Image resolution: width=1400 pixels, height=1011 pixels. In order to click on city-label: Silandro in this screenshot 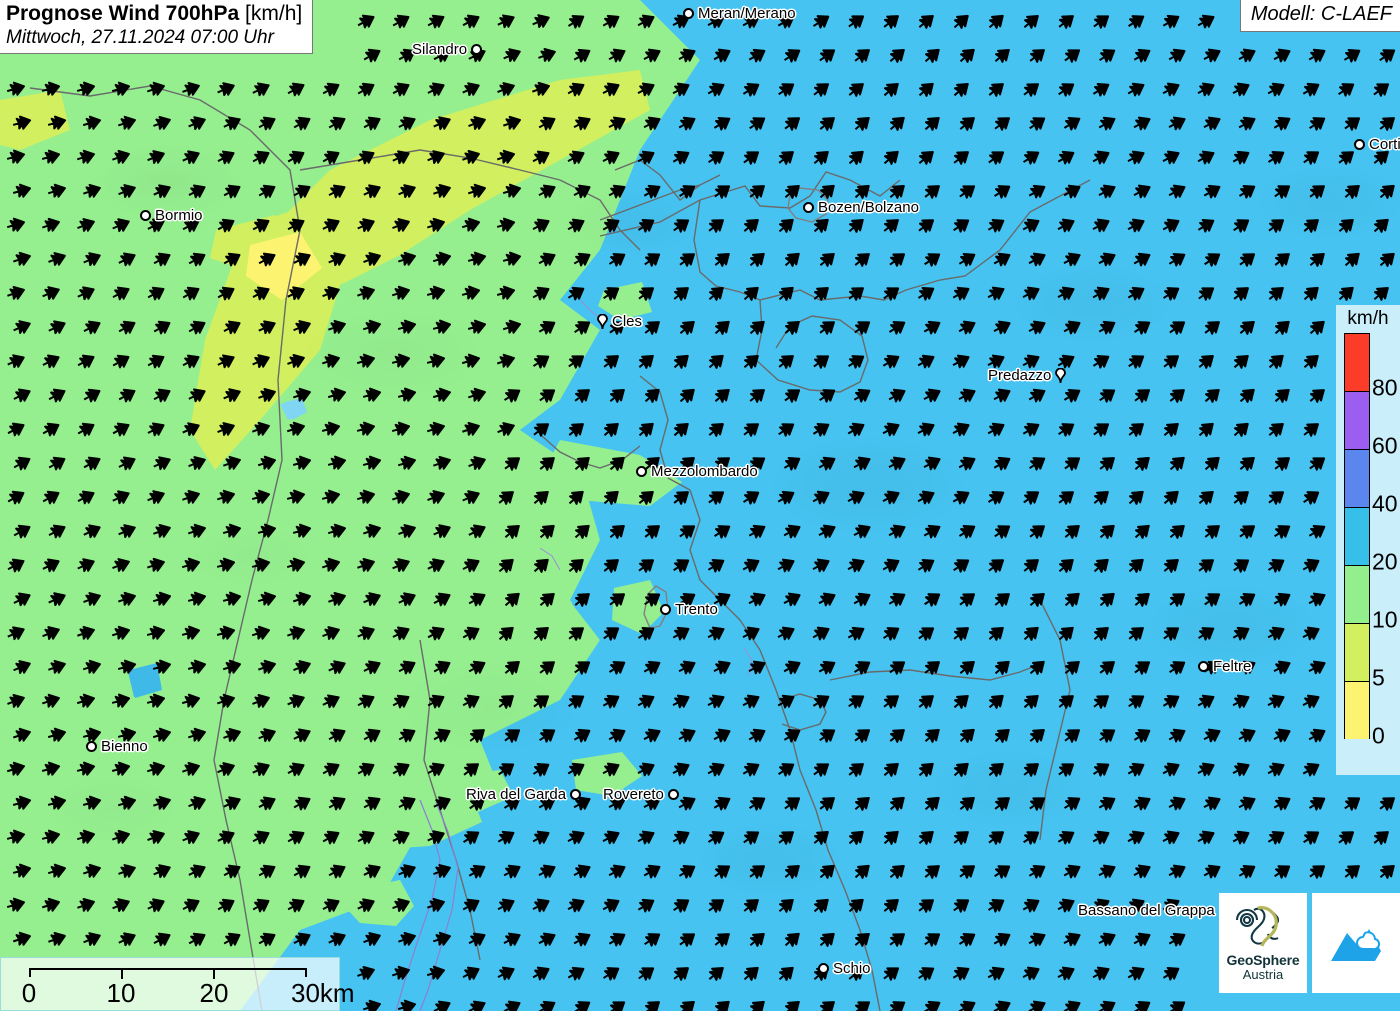, I will do `click(440, 49)`.